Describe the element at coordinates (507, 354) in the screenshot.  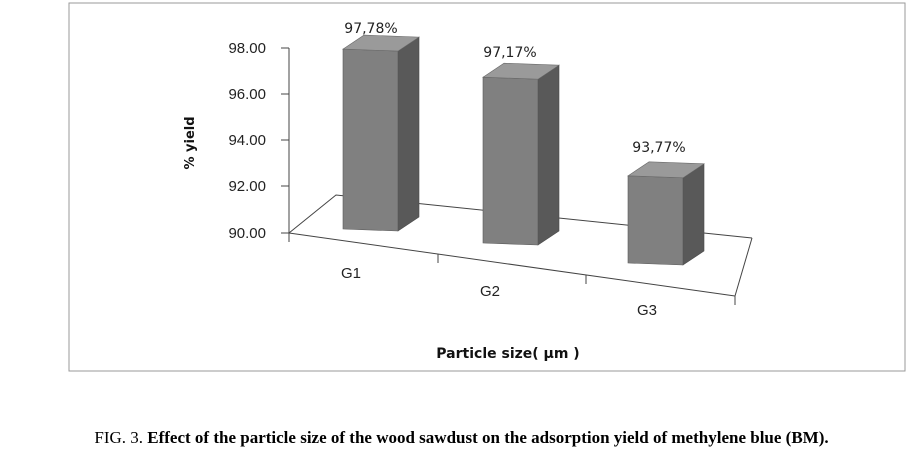
I see `x-axis-title: Particle size( µm )` at that location.